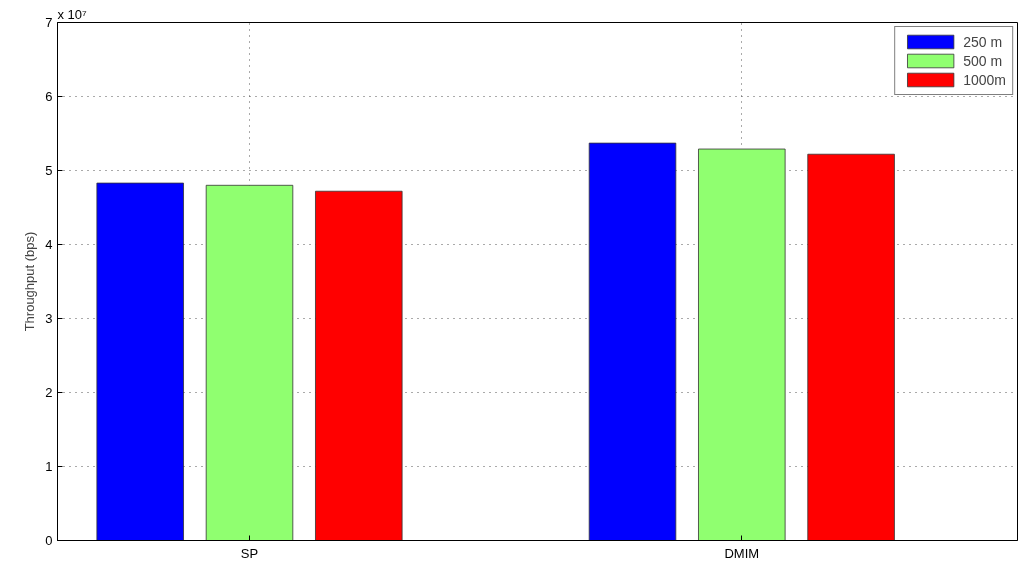 The height and width of the screenshot is (573, 1025). I want to click on y-axis-title: Throughput (bps), so click(30, 281).